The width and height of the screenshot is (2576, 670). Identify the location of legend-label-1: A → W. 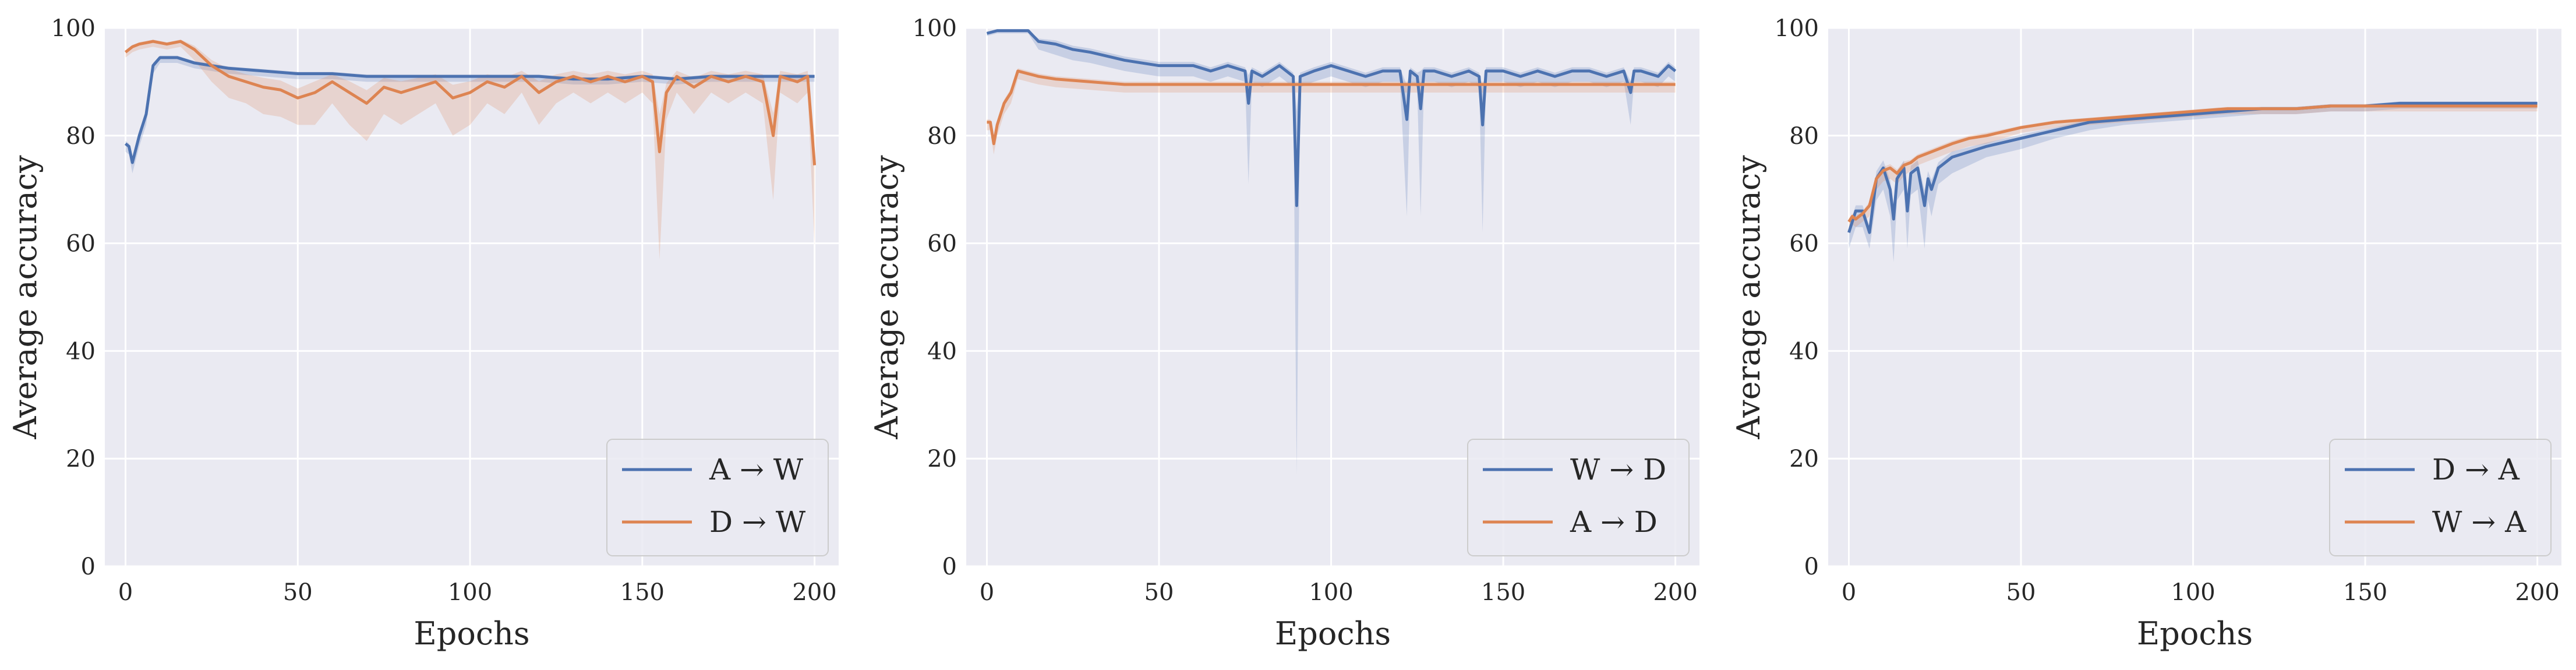
(756, 469).